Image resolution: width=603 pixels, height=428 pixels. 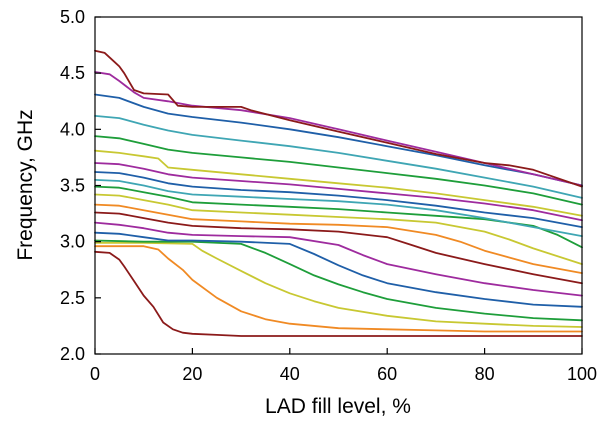 What do you see at coordinates (192, 374) in the screenshot?
I see `x-tick-label: 20` at bounding box center [192, 374].